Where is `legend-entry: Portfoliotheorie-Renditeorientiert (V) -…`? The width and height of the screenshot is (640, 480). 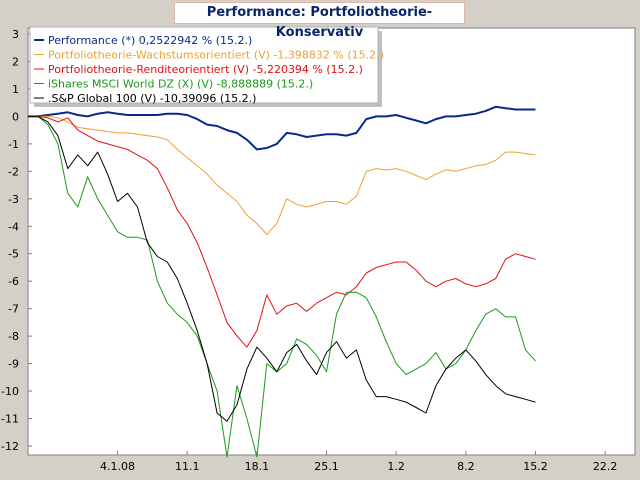 legend-entry: Portfoliotheorie-Renditeorientiert (V) -… is located at coordinates (205, 69).